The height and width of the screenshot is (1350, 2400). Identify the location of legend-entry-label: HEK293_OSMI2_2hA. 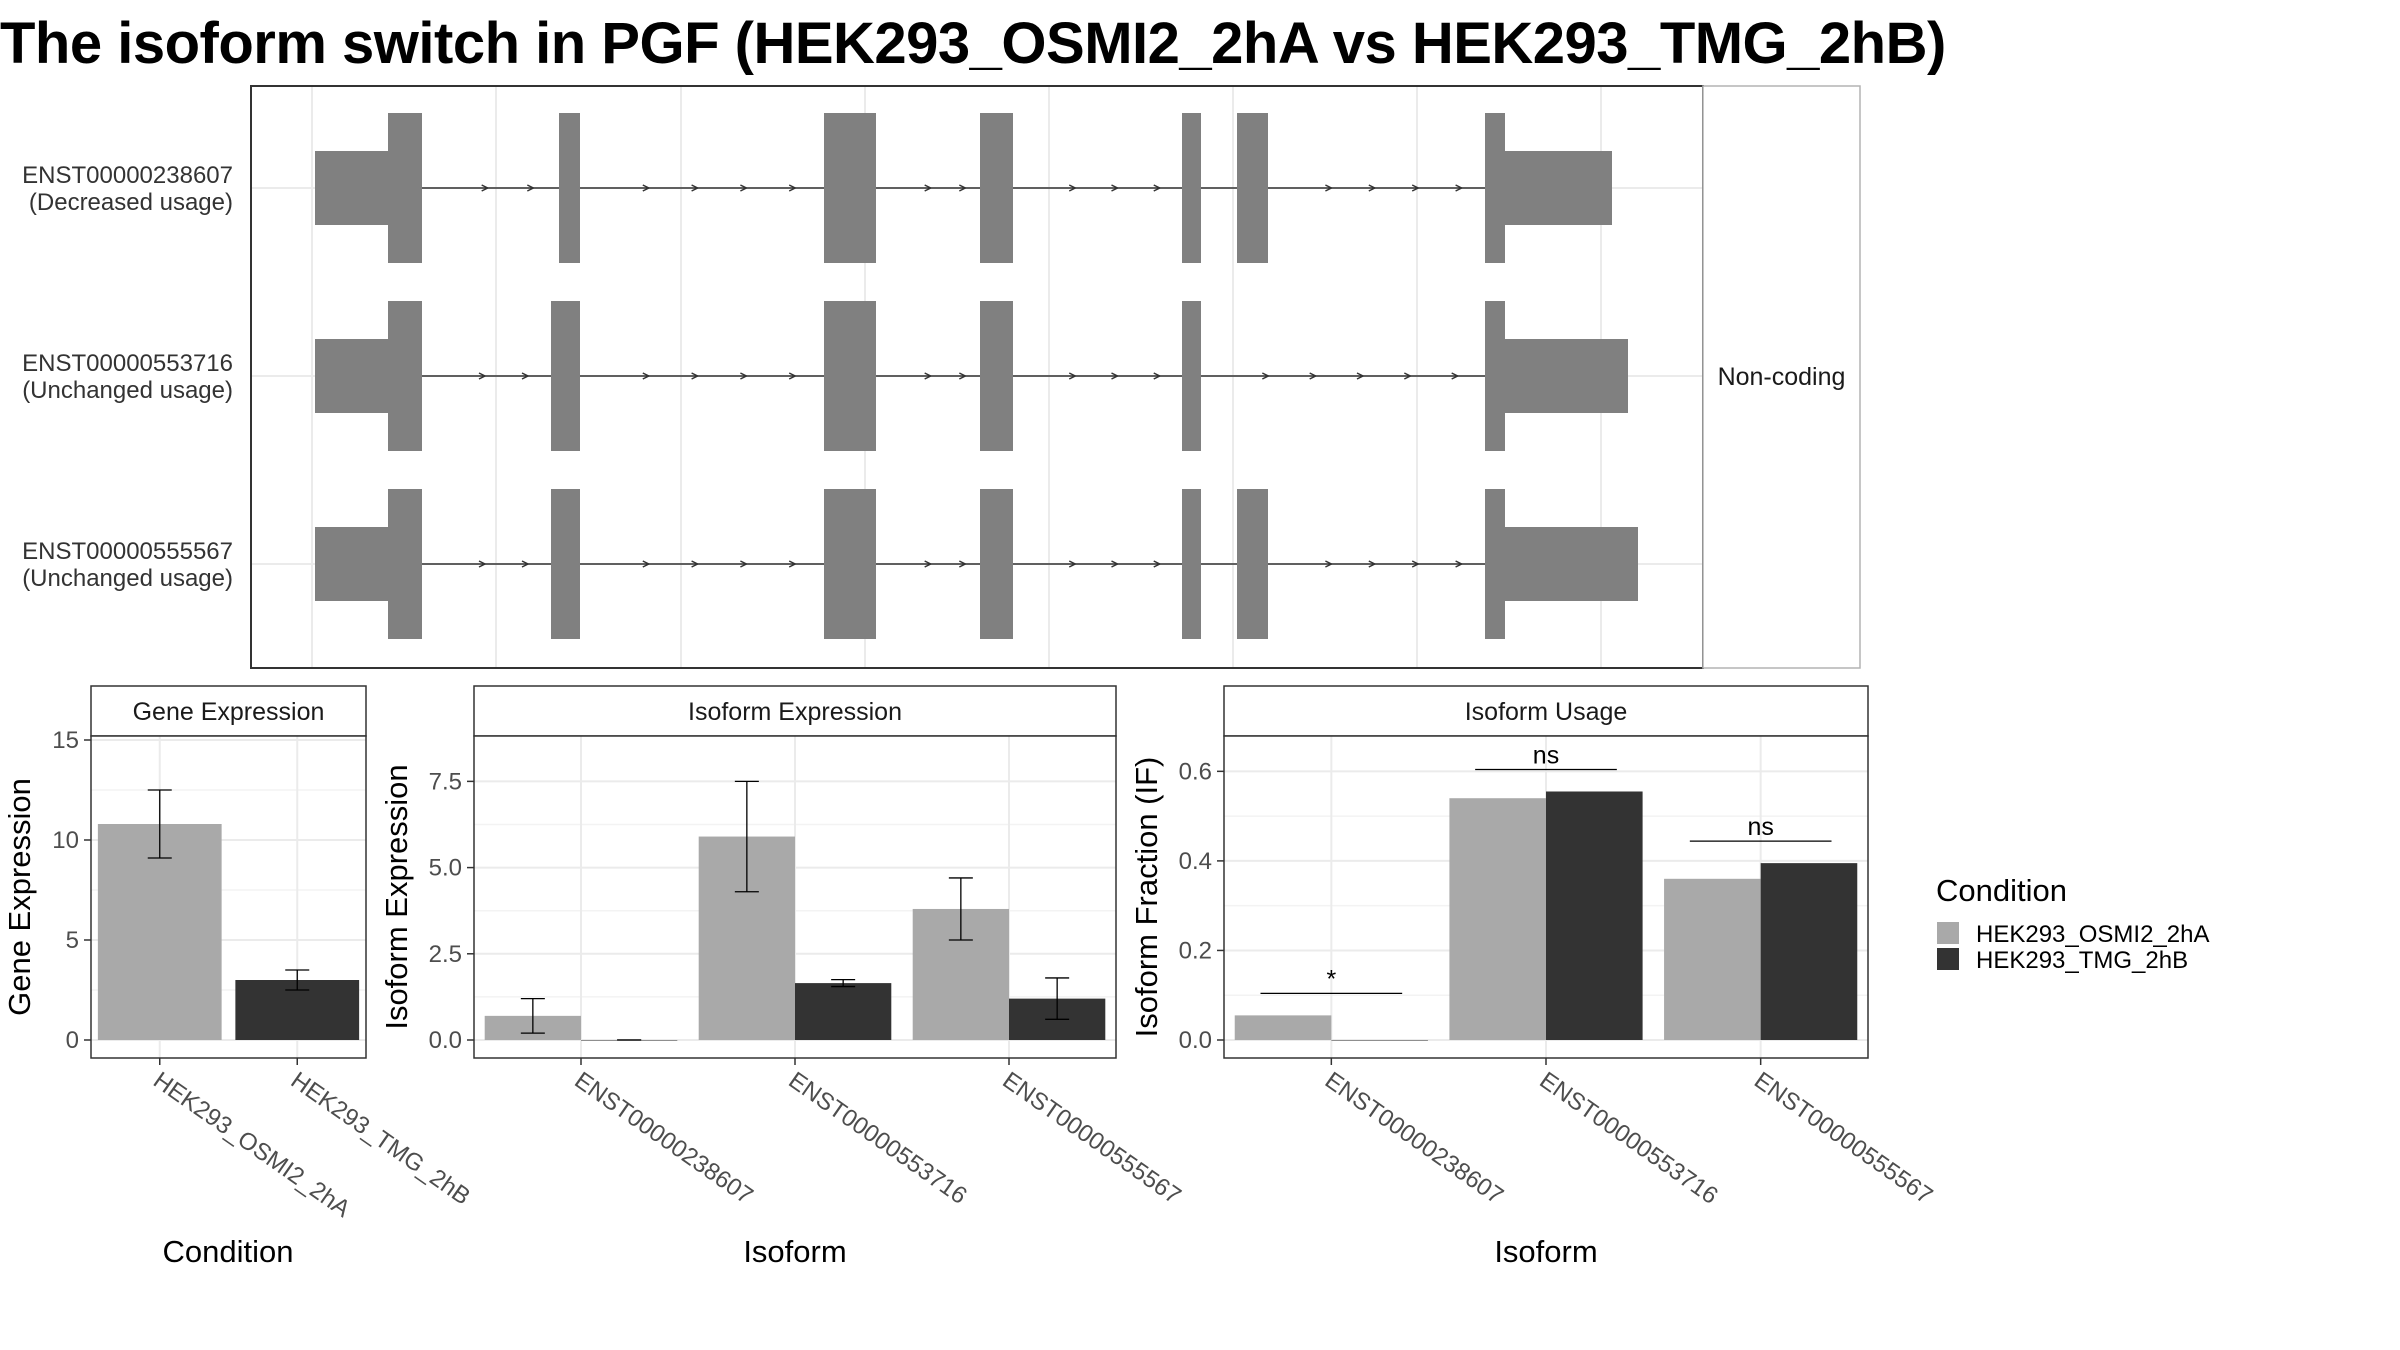
(2092, 934).